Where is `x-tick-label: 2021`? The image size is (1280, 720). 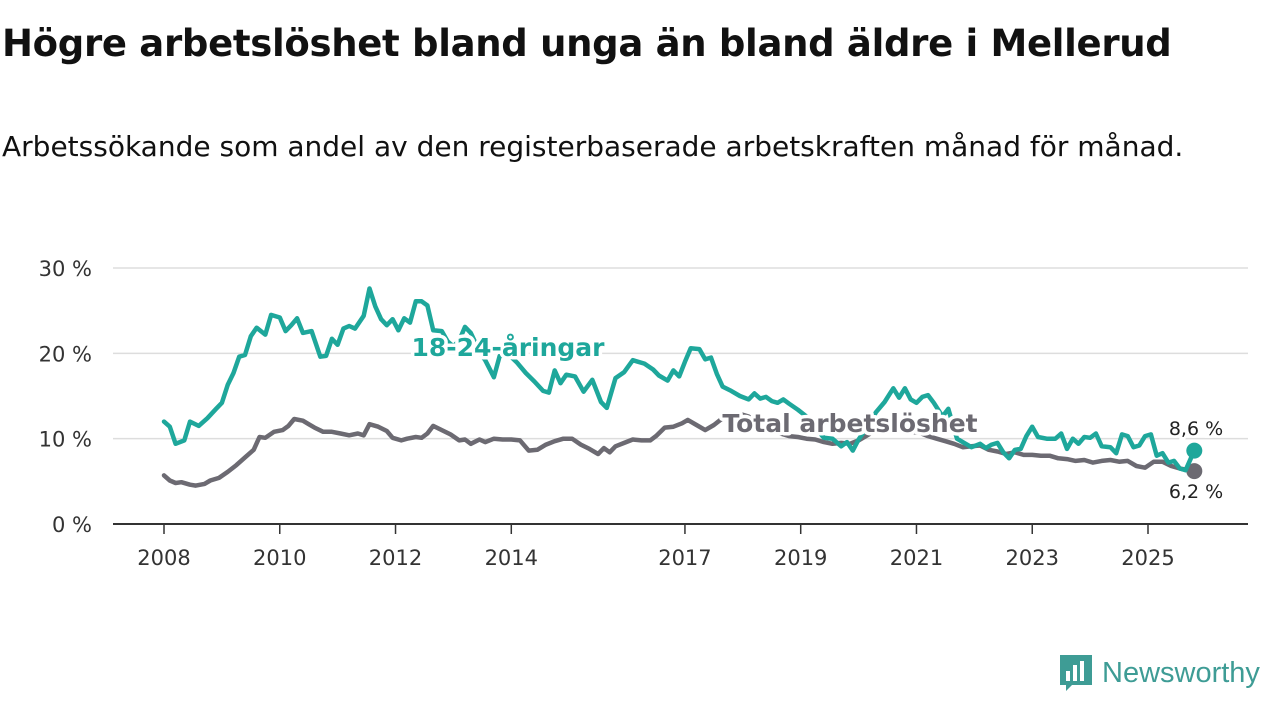
x-tick-label: 2021 is located at coordinates (916, 558).